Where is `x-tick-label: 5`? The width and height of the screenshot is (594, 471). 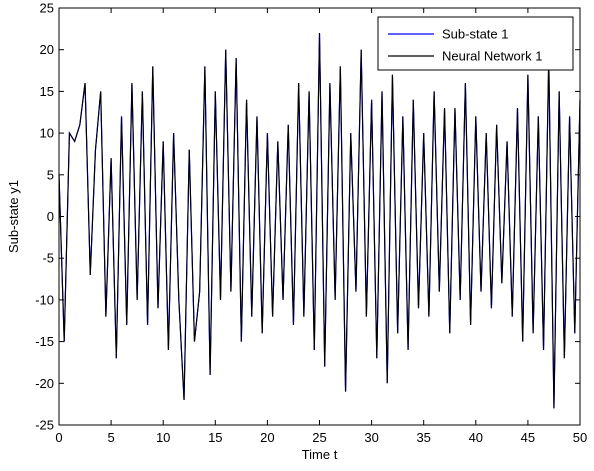 x-tick-label: 5 is located at coordinates (110, 437).